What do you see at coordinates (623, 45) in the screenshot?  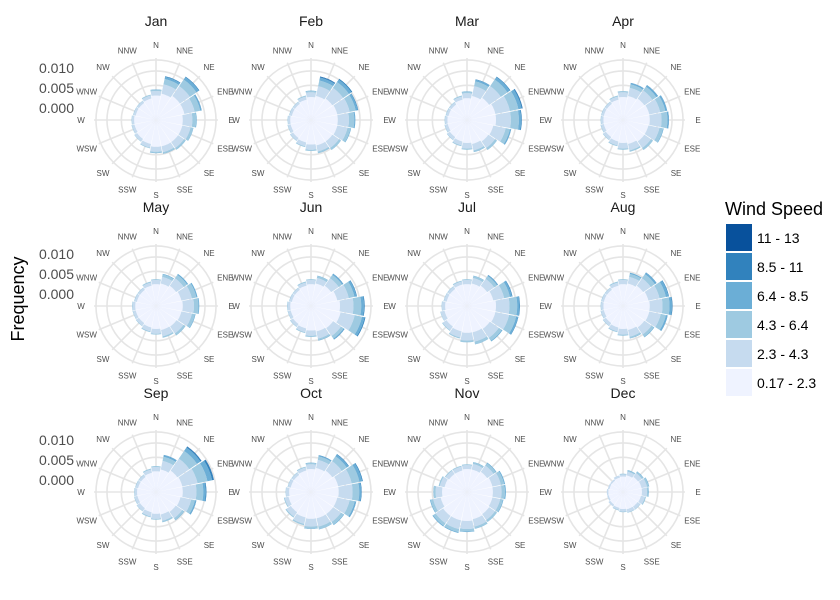 I see `direction-label: N` at bounding box center [623, 45].